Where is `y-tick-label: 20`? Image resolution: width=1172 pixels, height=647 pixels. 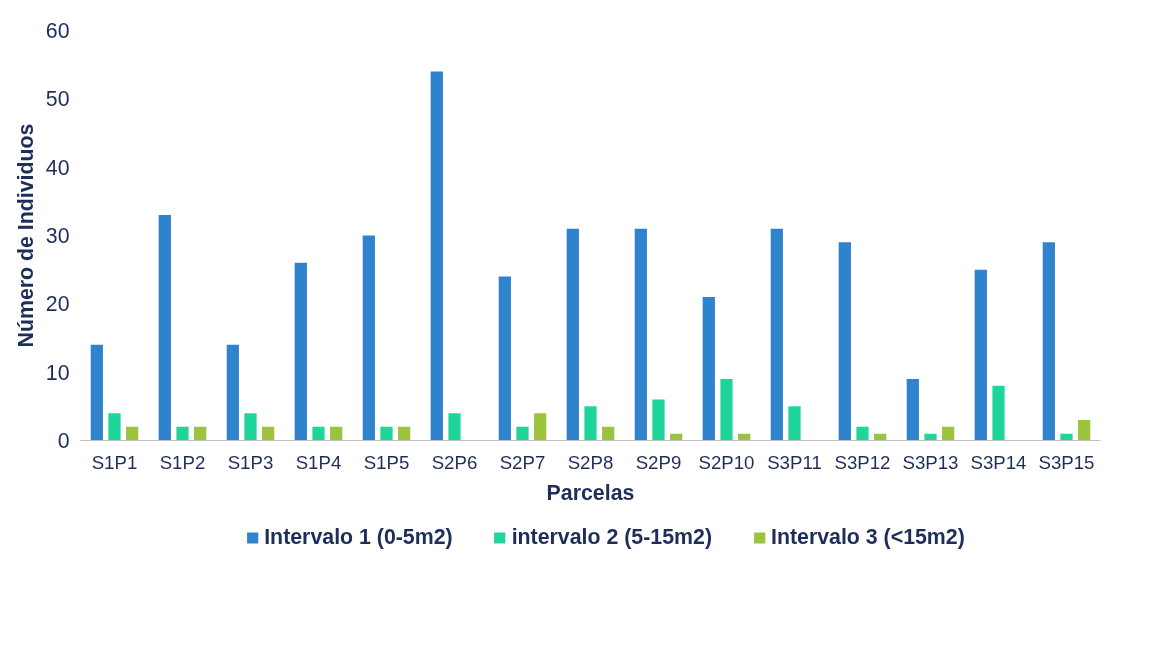
y-tick-label: 20 is located at coordinates (57, 304).